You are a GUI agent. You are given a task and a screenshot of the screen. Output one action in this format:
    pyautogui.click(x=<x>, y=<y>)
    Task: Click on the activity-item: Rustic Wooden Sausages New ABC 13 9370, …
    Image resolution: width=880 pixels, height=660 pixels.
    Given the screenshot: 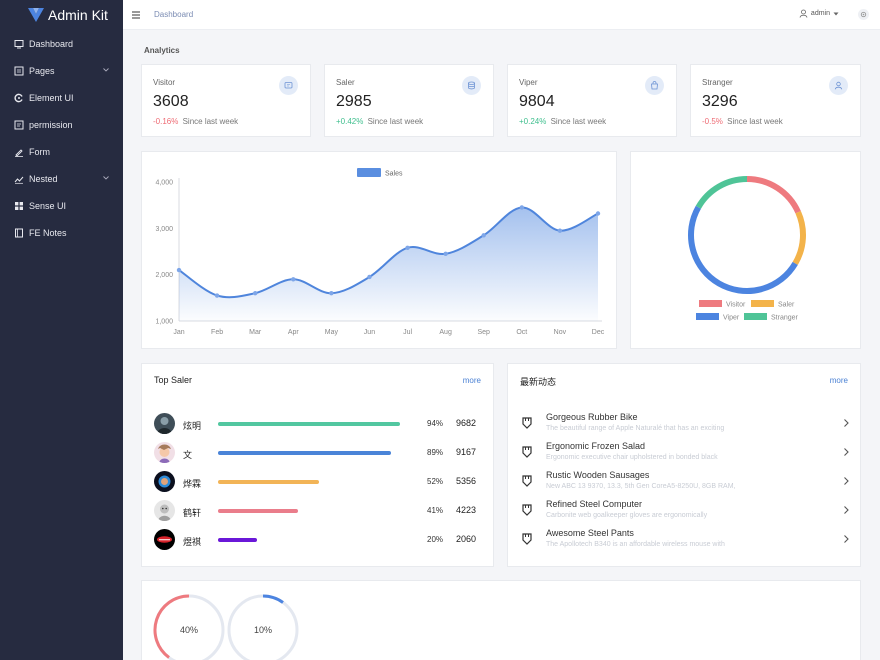 What is the action you would take?
    pyautogui.click(x=685, y=483)
    